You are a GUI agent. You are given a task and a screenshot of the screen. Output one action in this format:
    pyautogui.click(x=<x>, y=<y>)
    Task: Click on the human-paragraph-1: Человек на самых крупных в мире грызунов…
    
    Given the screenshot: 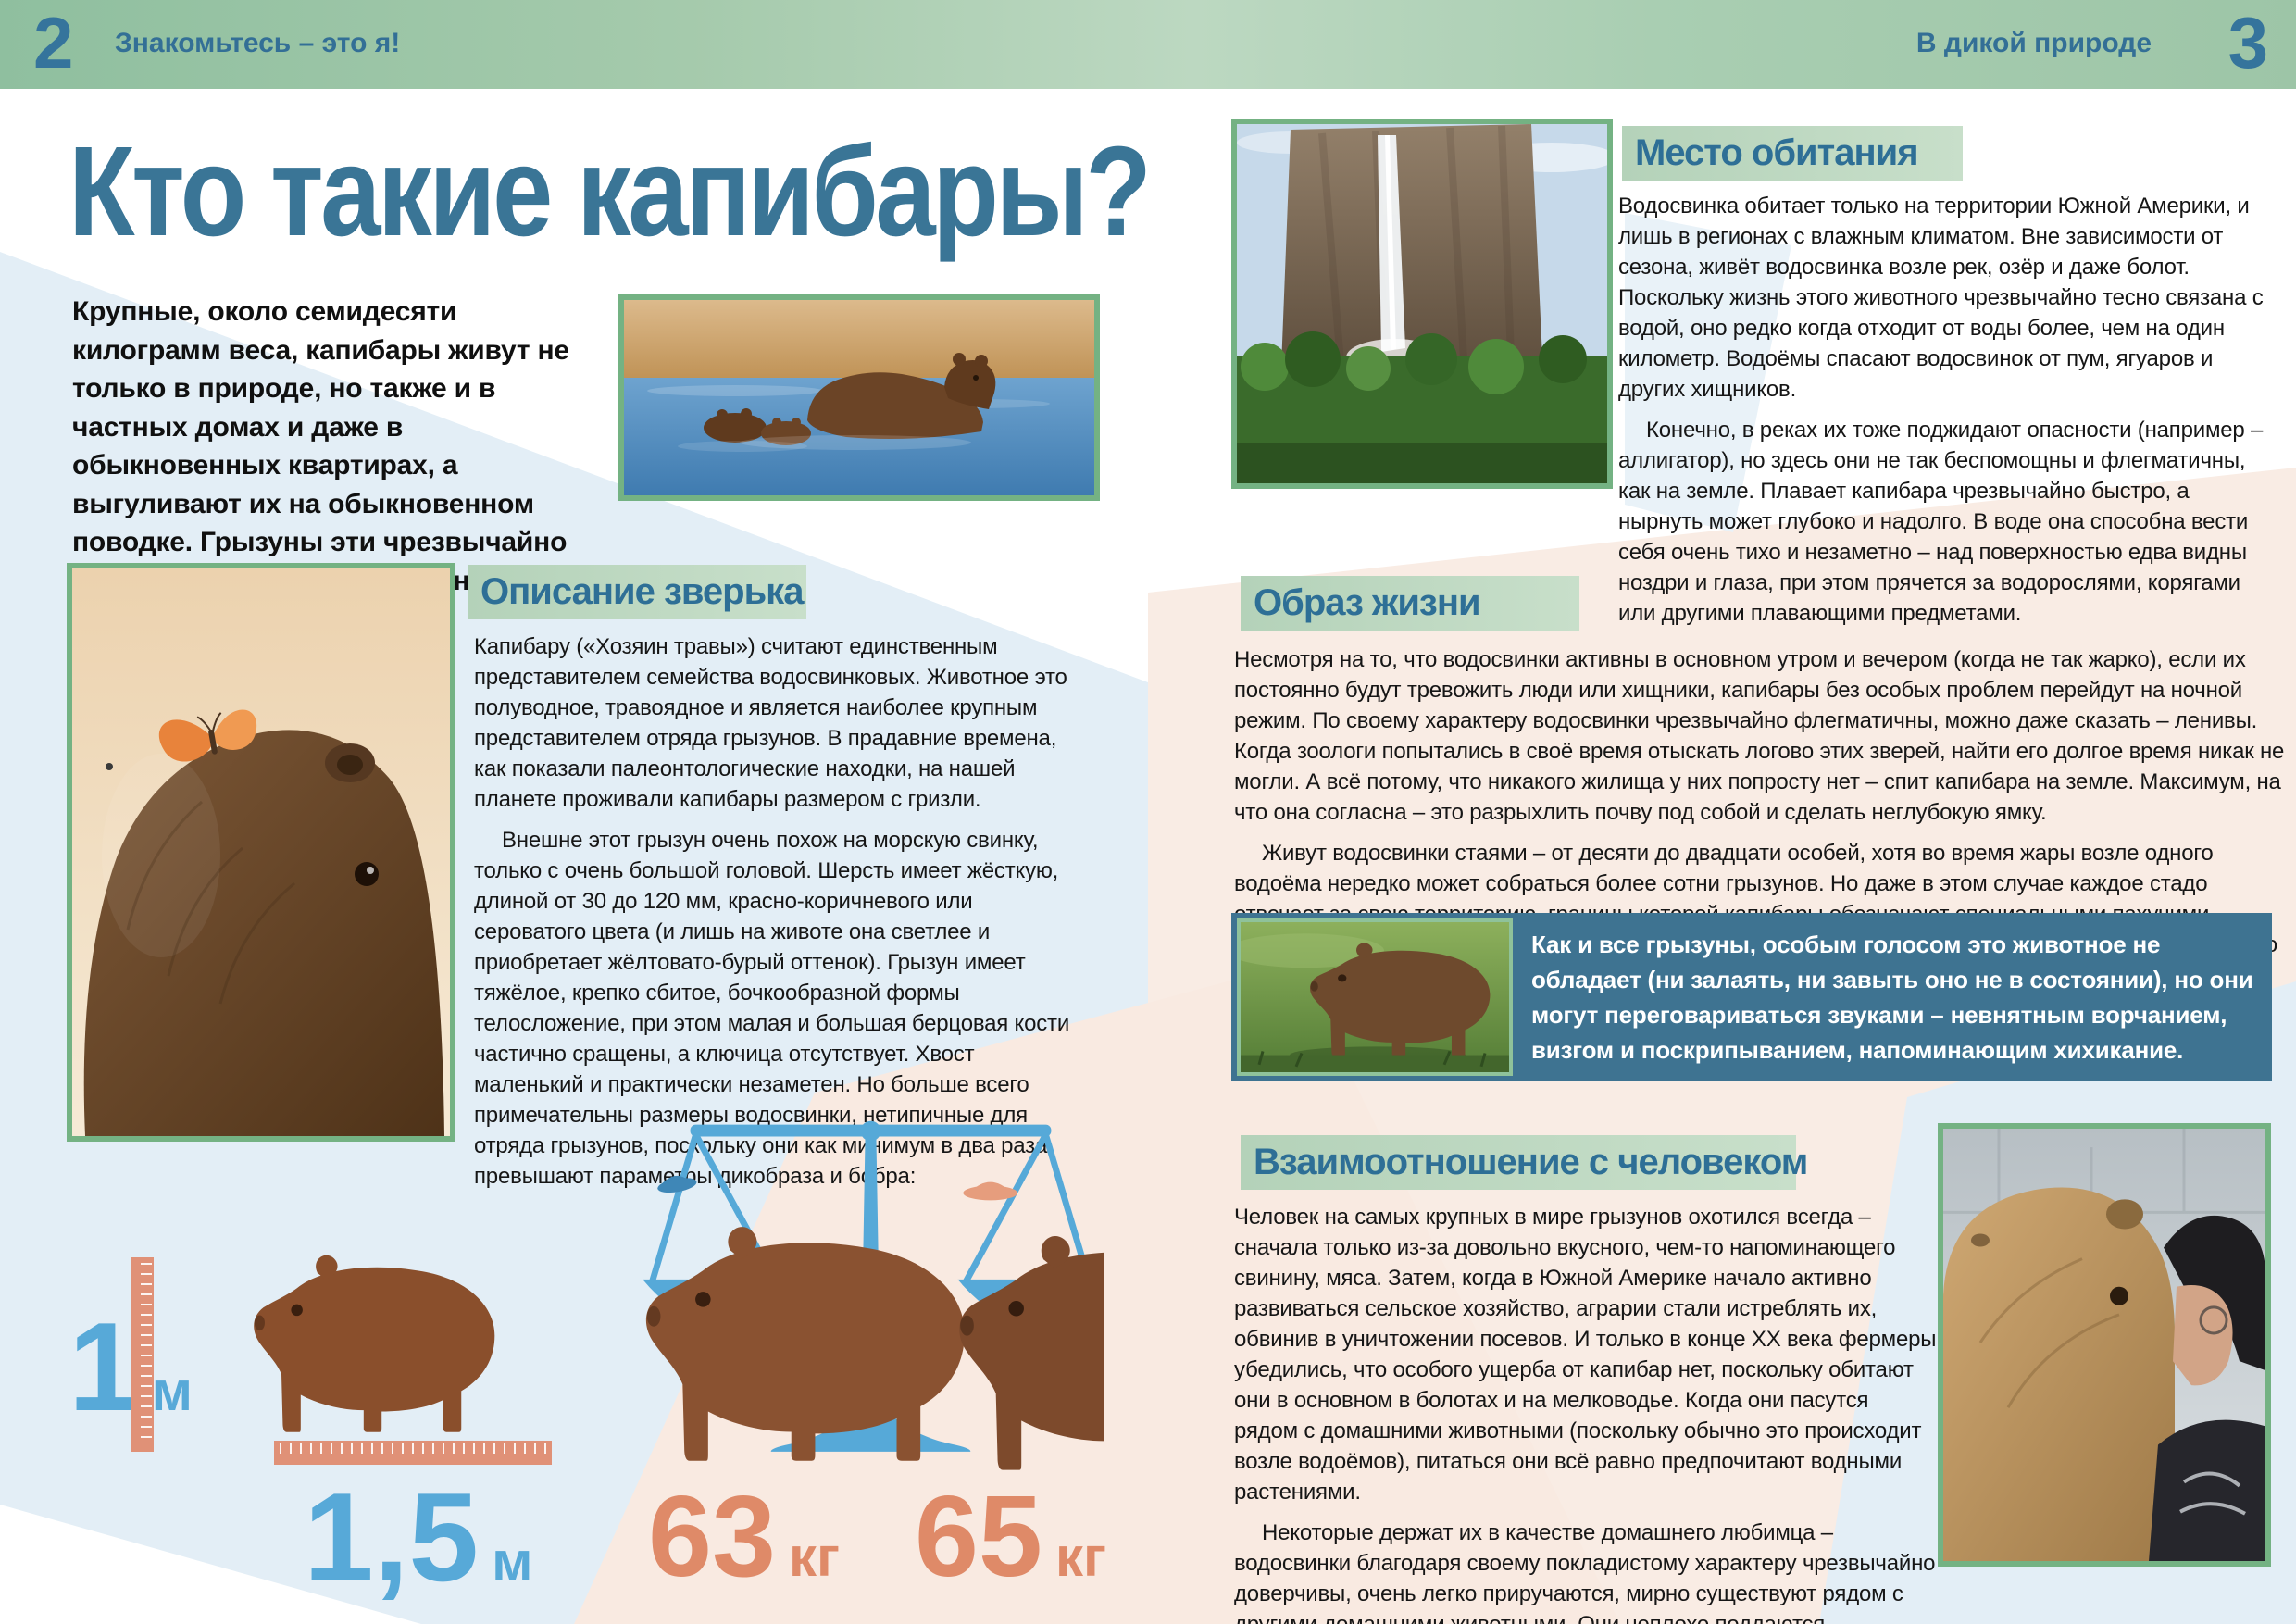 What is the action you would take?
    pyautogui.click(x=1585, y=1355)
    